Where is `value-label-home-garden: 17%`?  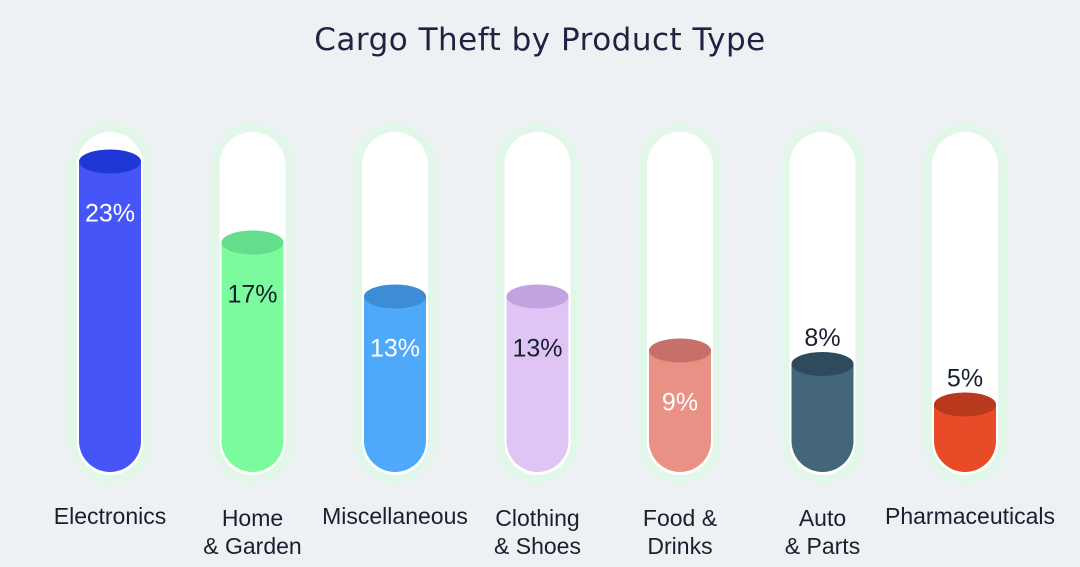
value-label-home-garden: 17% is located at coordinates (252, 295).